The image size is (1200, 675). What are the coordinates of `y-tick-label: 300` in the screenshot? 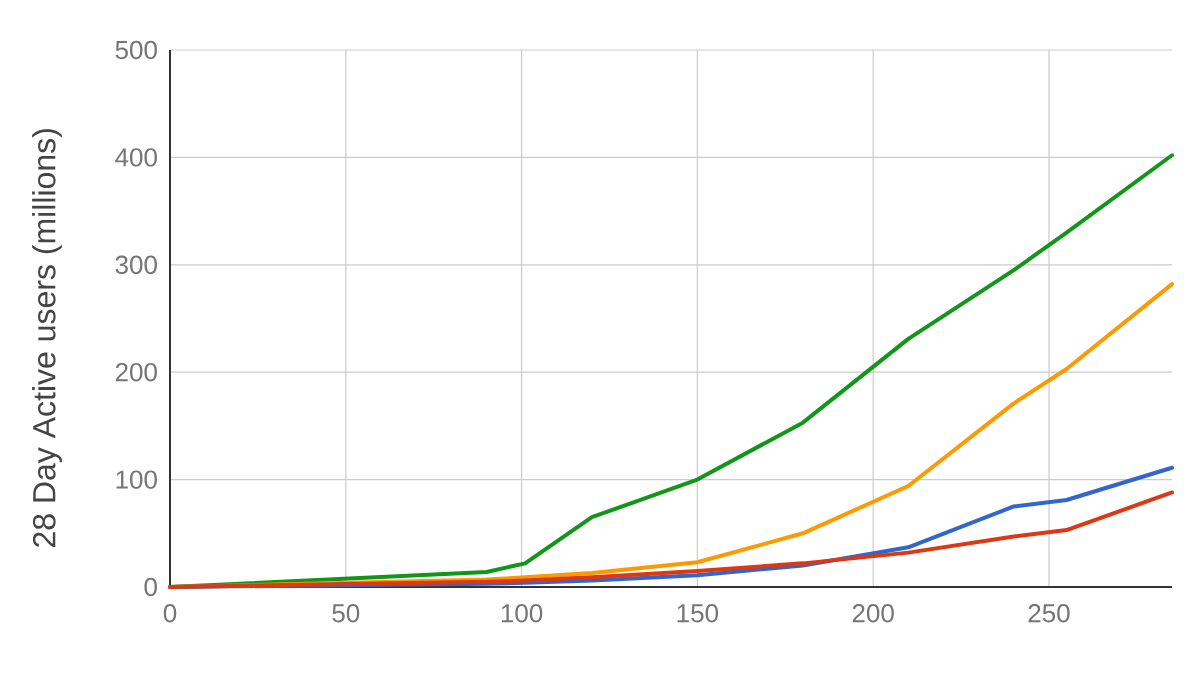 It's located at (136, 264).